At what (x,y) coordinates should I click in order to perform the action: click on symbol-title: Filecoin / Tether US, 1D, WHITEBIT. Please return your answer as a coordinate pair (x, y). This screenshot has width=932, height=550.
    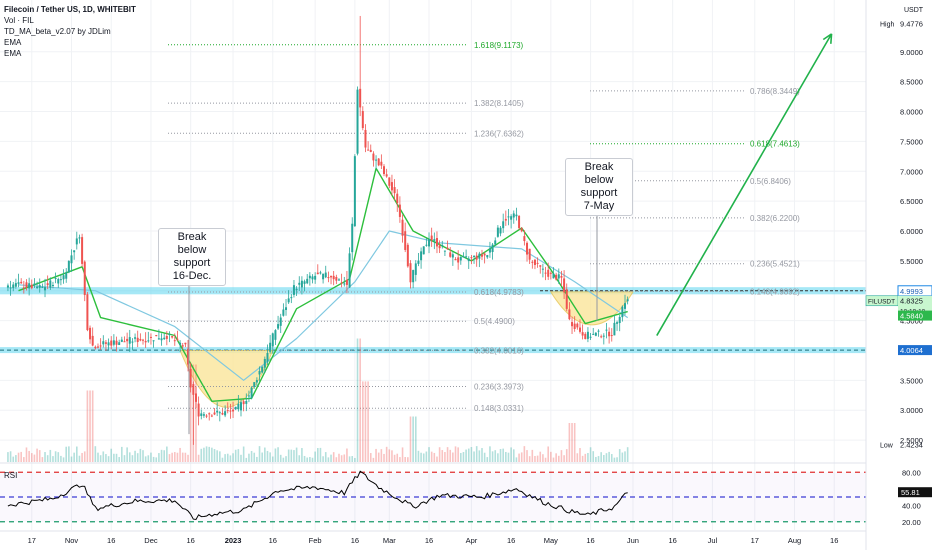
    Looking at the image, I should click on (70, 9).